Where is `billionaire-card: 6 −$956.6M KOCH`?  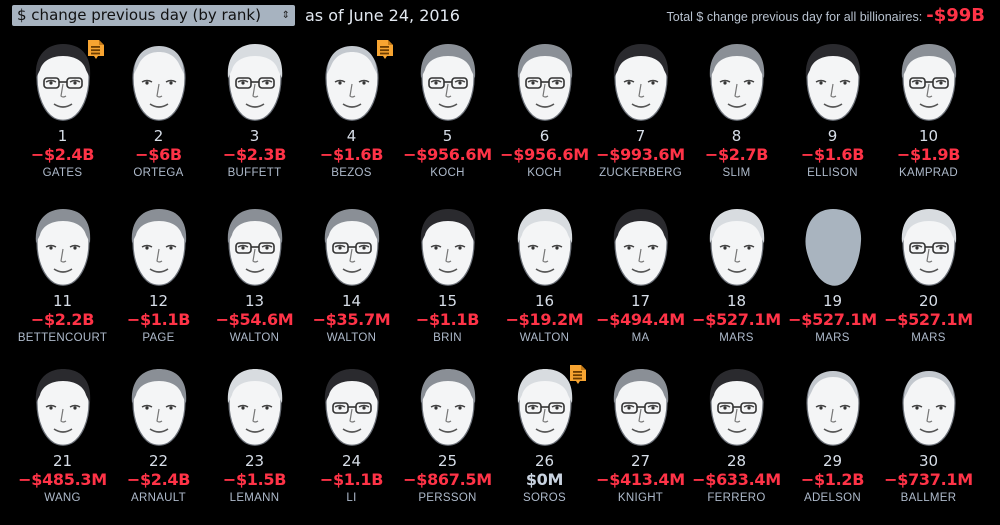 billionaire-card: 6 −$956.6M KOCH is located at coordinates (544, 110).